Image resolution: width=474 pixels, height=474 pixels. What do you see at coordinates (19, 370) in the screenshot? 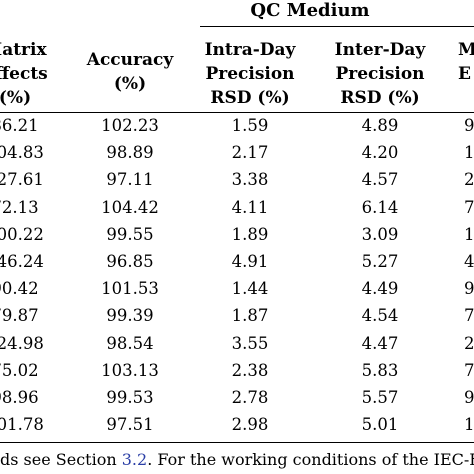
I see `table-cell: 75.02` at bounding box center [19, 370].